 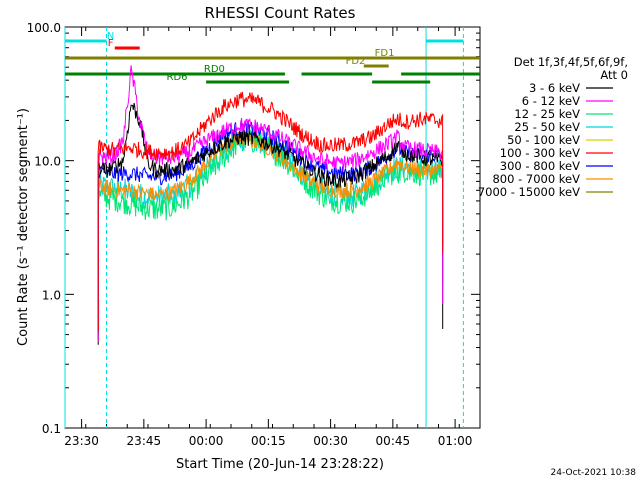 What do you see at coordinates (540, 166) in the screenshot?
I see `legend-entry-label: 300 - 800 keV` at bounding box center [540, 166].